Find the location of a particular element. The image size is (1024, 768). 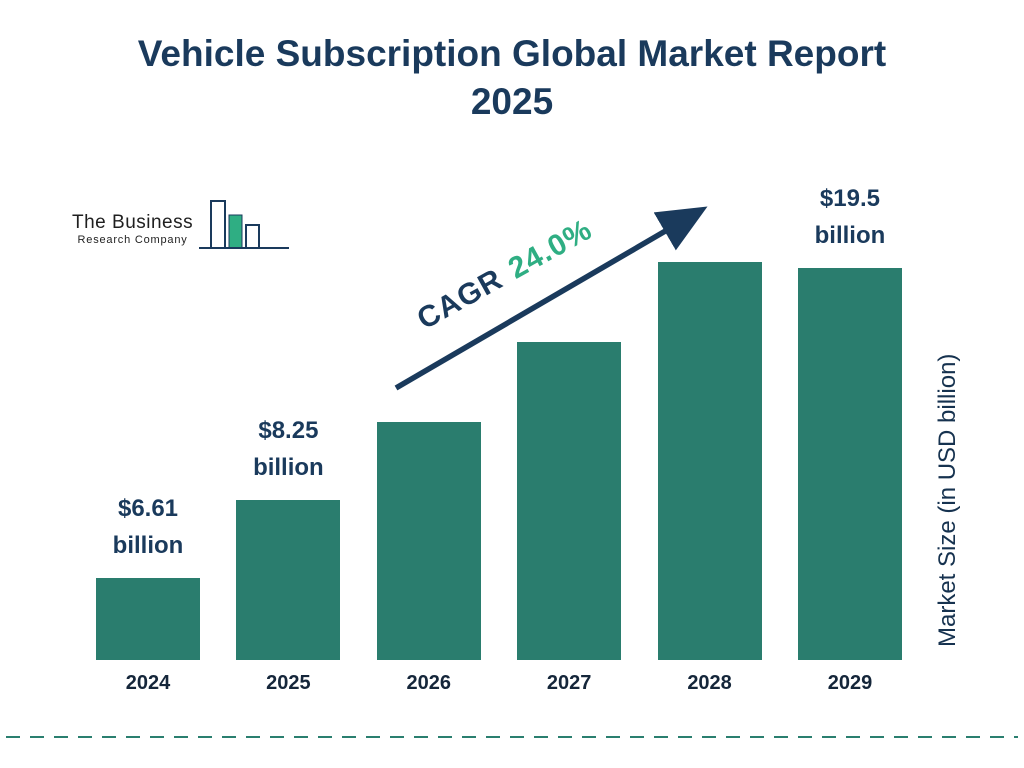

logo-name-line2: Research Company is located at coordinates (132, 240).